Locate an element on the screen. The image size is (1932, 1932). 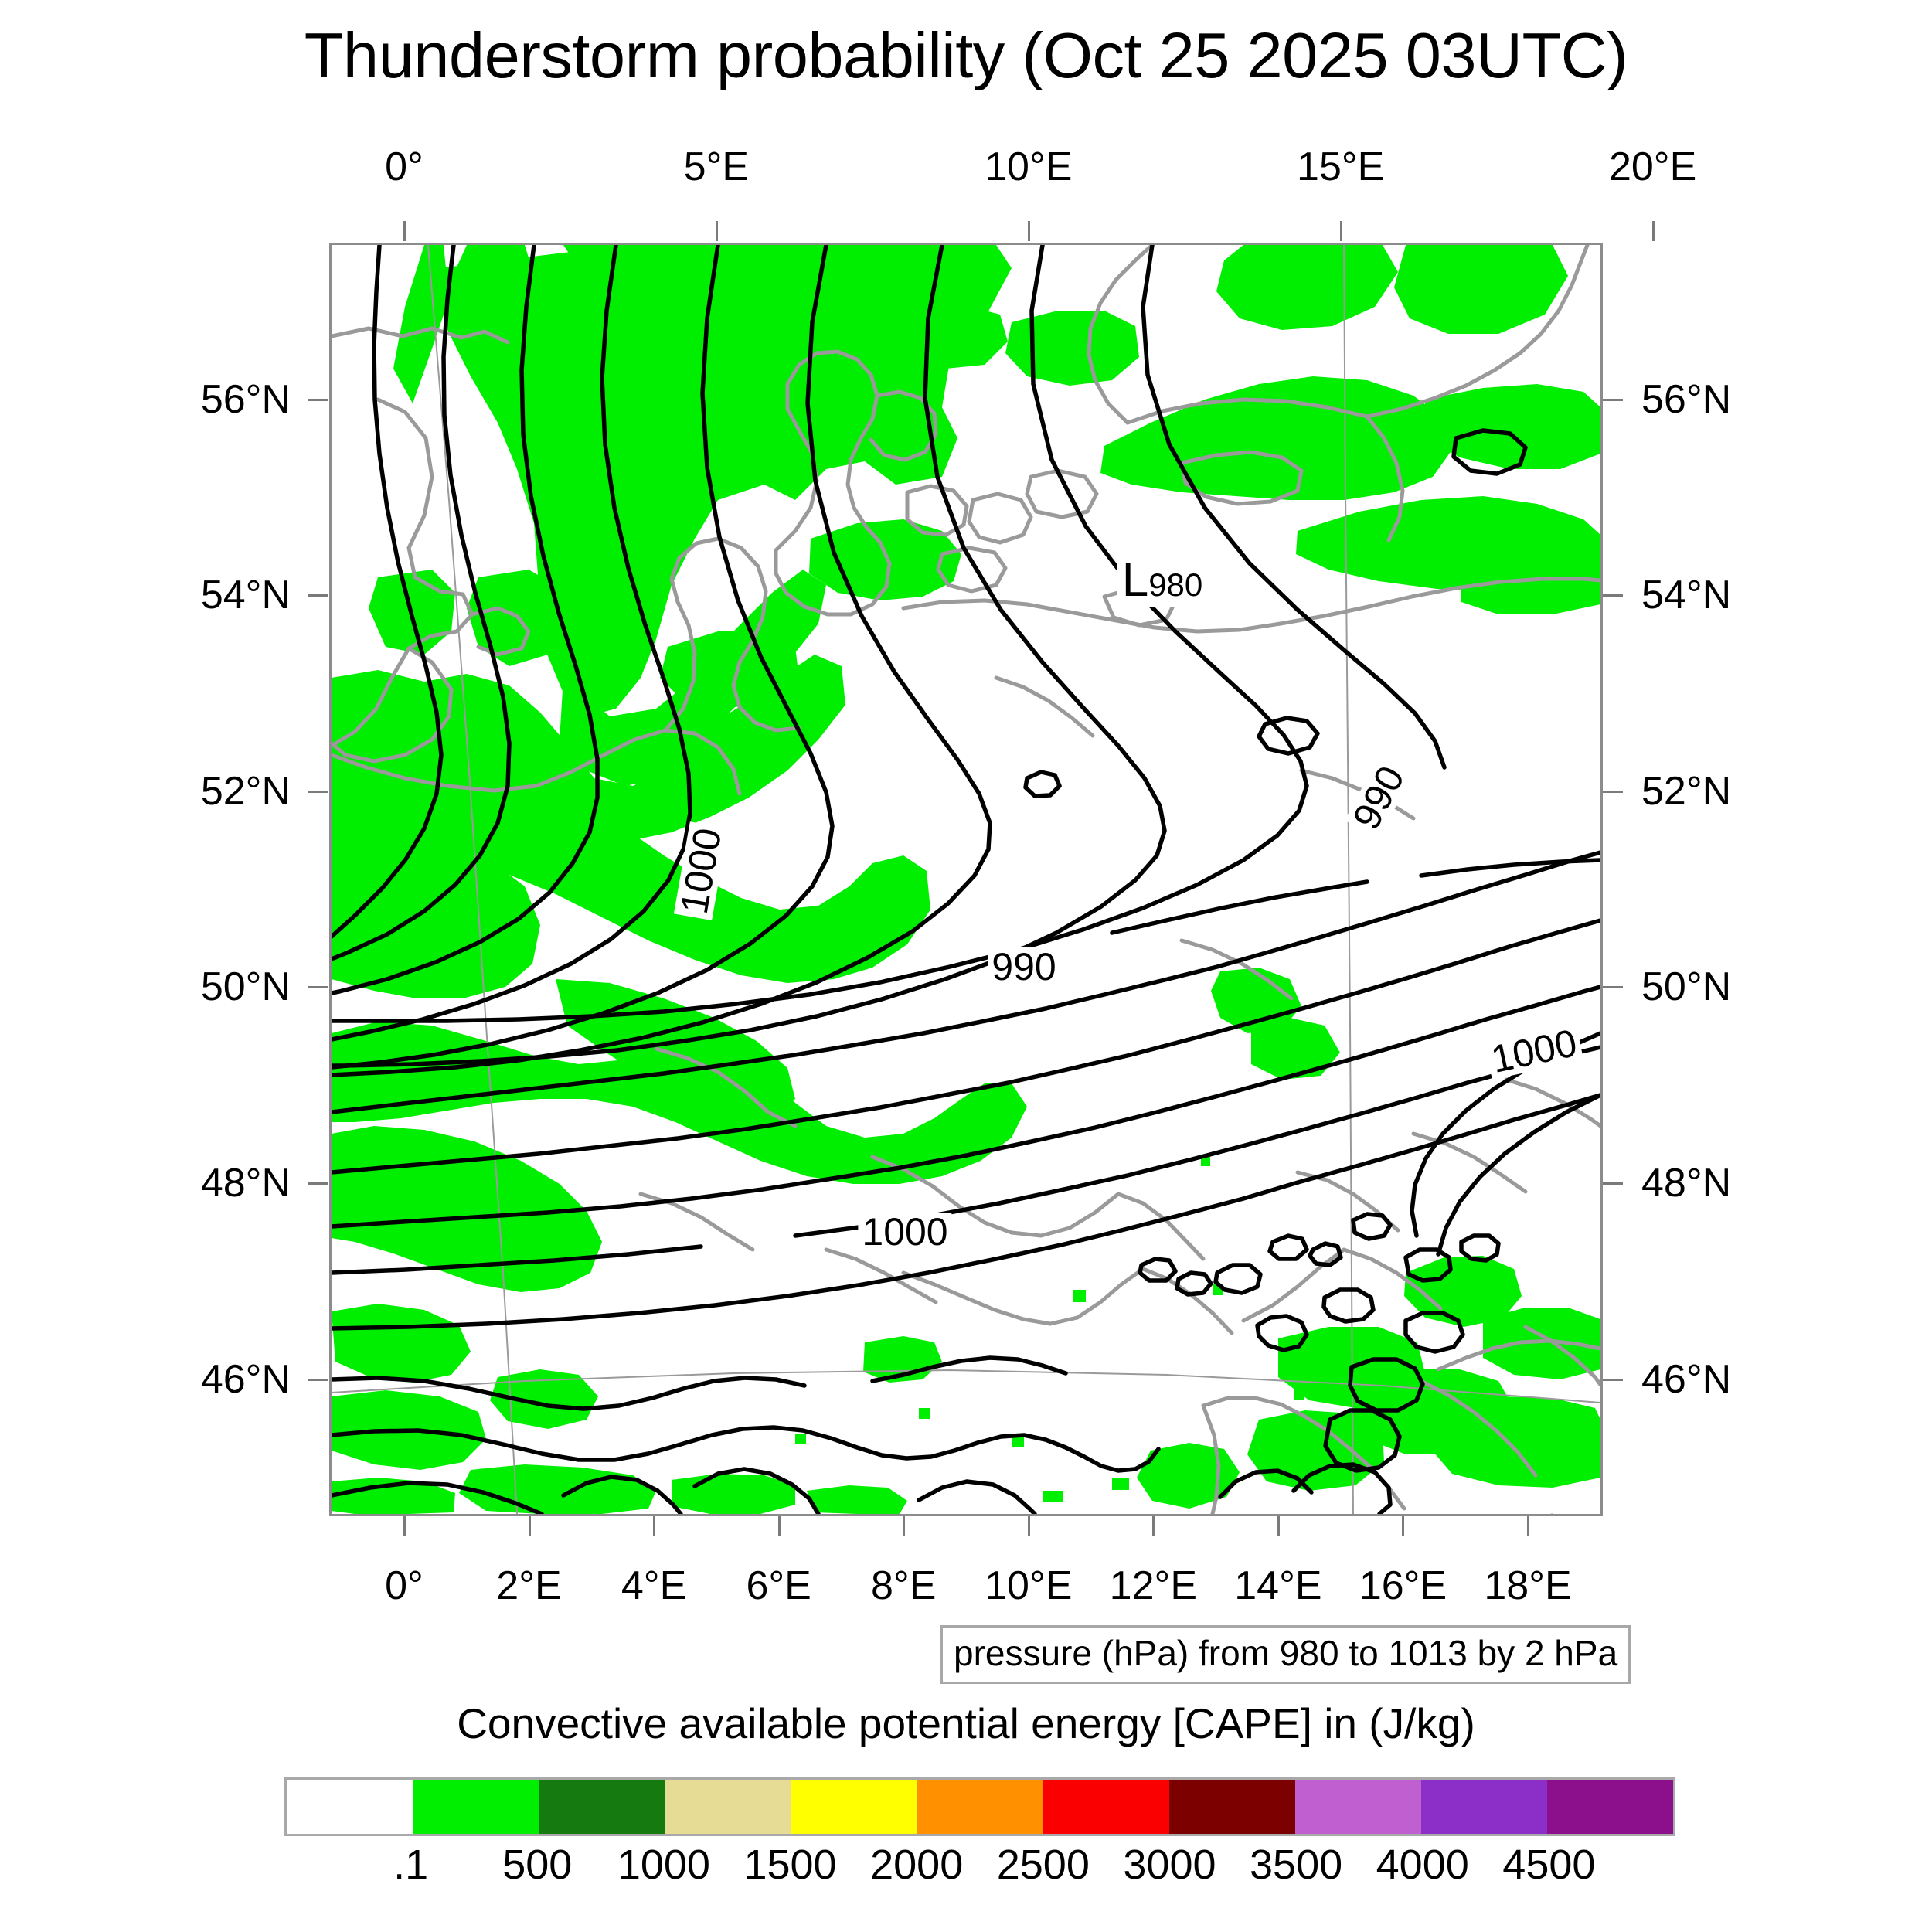
contour-label: 1000 is located at coordinates (905, 1232).